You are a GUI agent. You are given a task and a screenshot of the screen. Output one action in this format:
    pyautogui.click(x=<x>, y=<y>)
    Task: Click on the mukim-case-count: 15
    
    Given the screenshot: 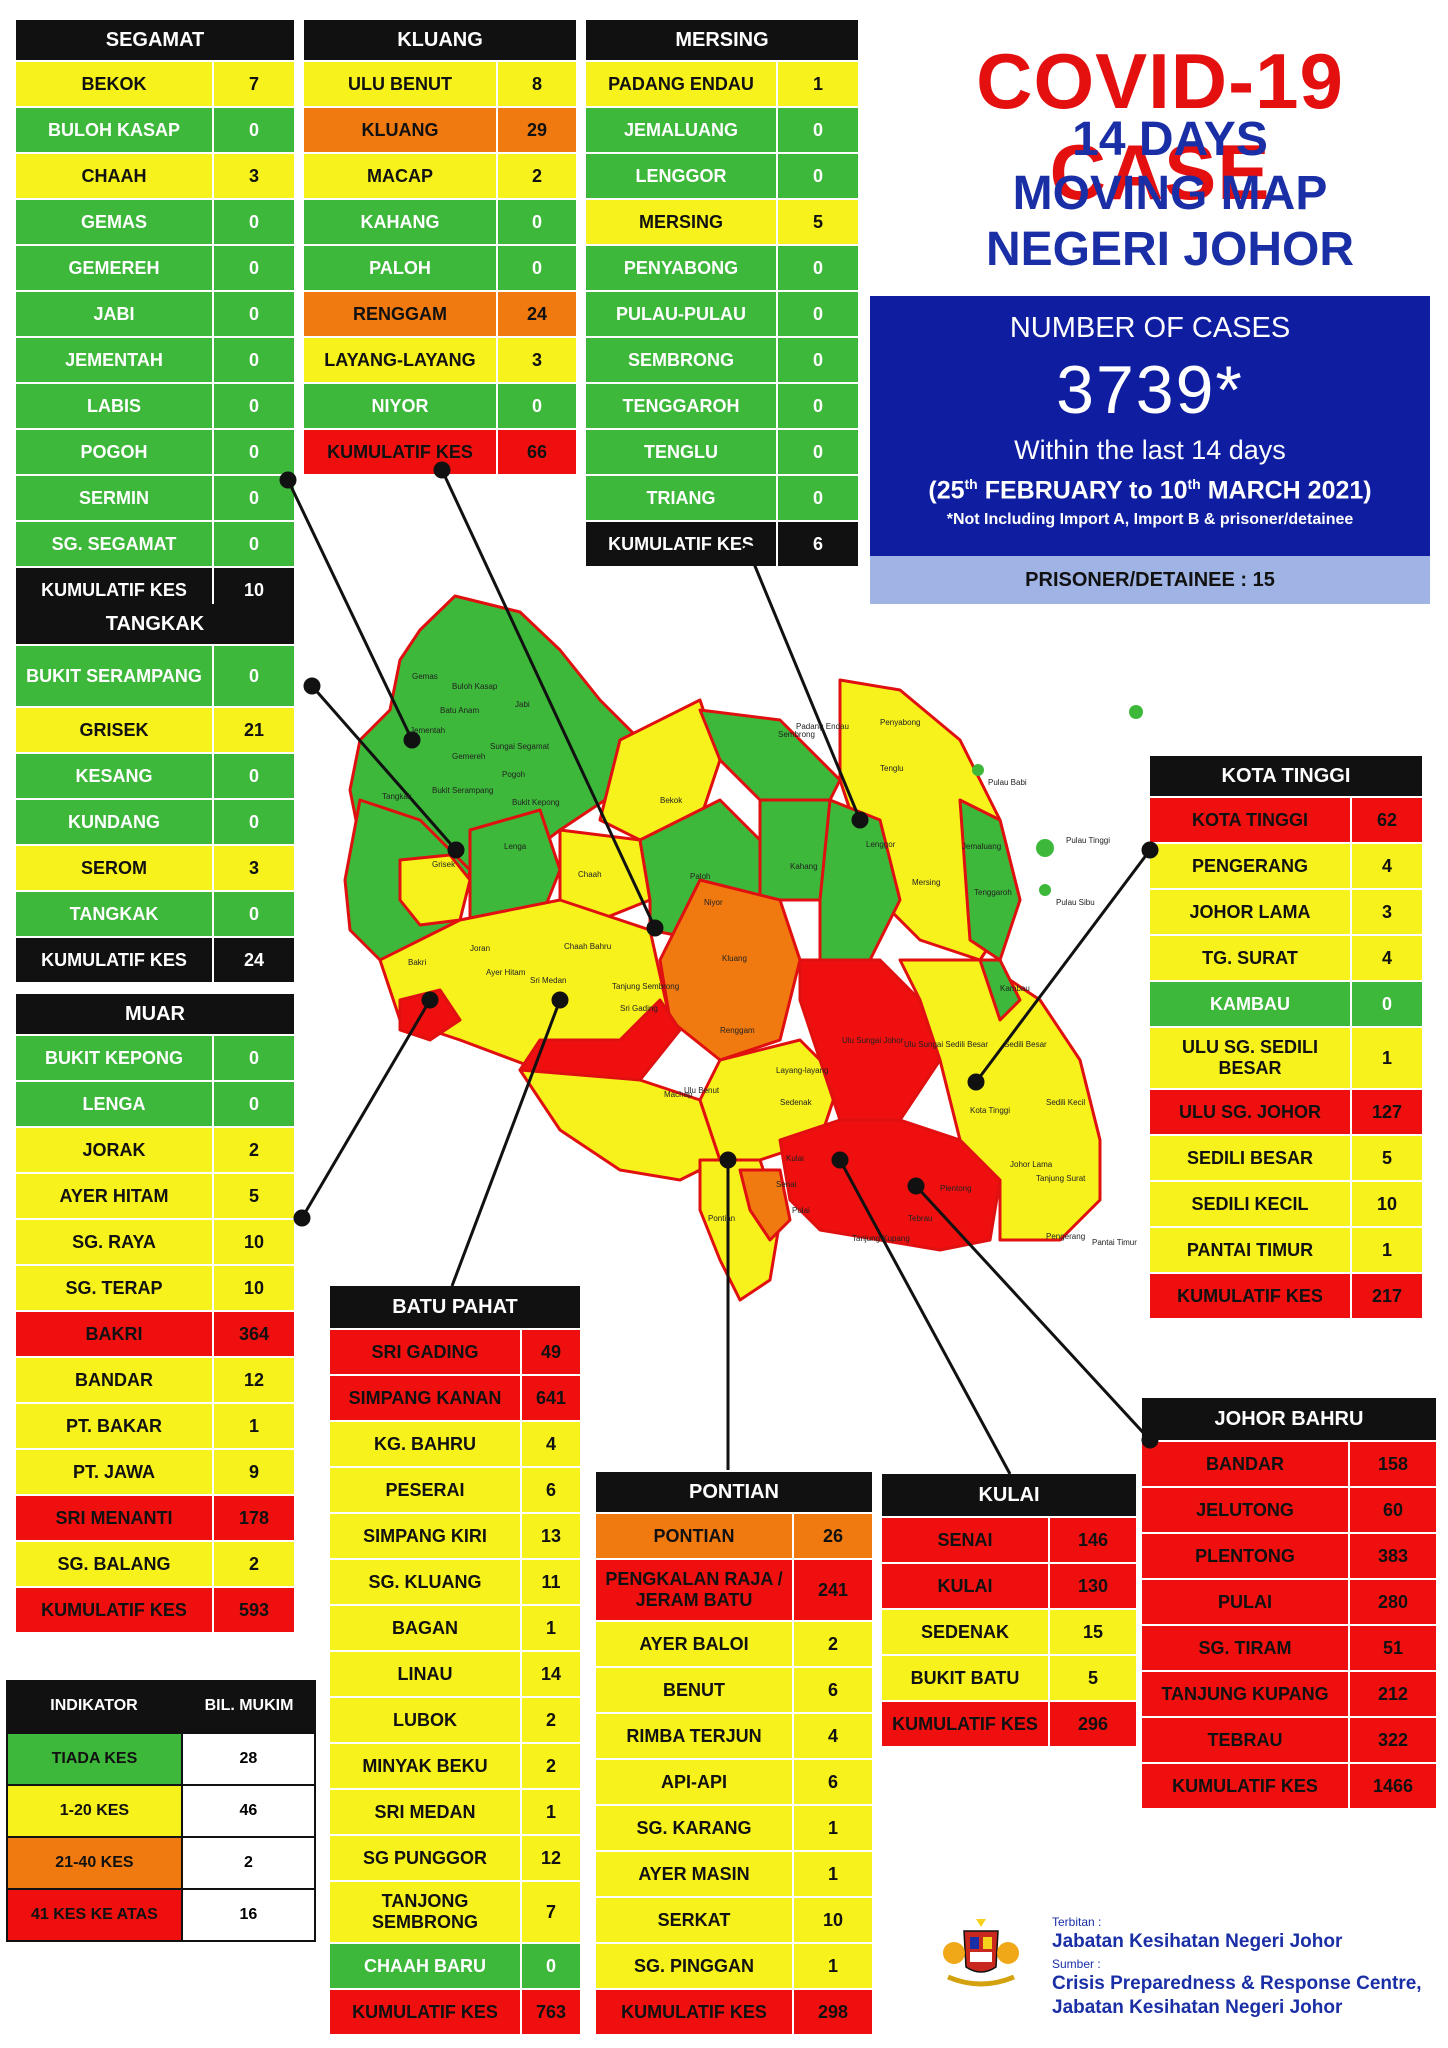 What is the action you would take?
    pyautogui.click(x=1092, y=1632)
    